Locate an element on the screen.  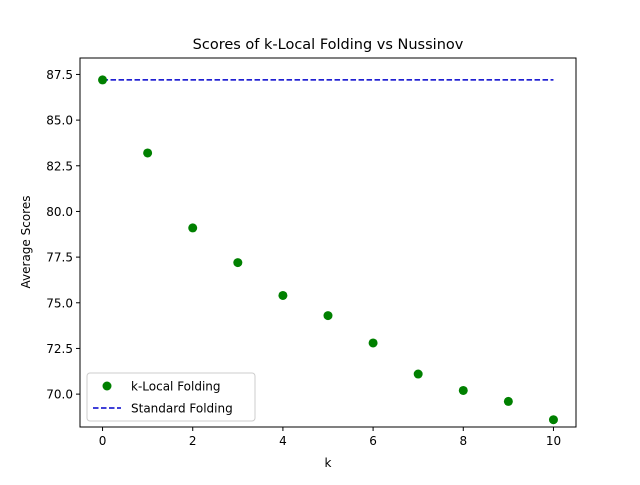
y-tick-label: 82.5 is located at coordinates (59, 166).